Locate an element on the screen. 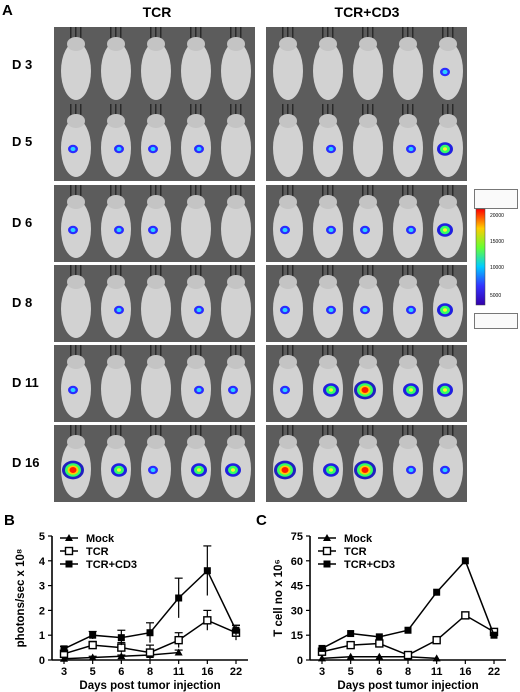 The image size is (520, 692). y-tick-label: 0 is located at coordinates (42, 661).